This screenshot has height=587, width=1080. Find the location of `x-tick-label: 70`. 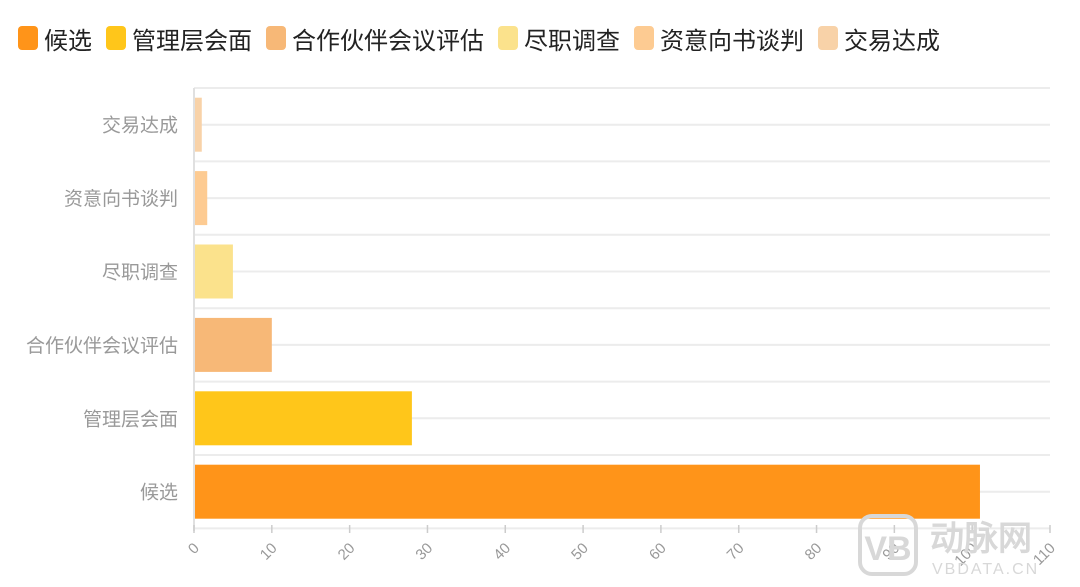

x-tick-label: 70 is located at coordinates (736, 552).